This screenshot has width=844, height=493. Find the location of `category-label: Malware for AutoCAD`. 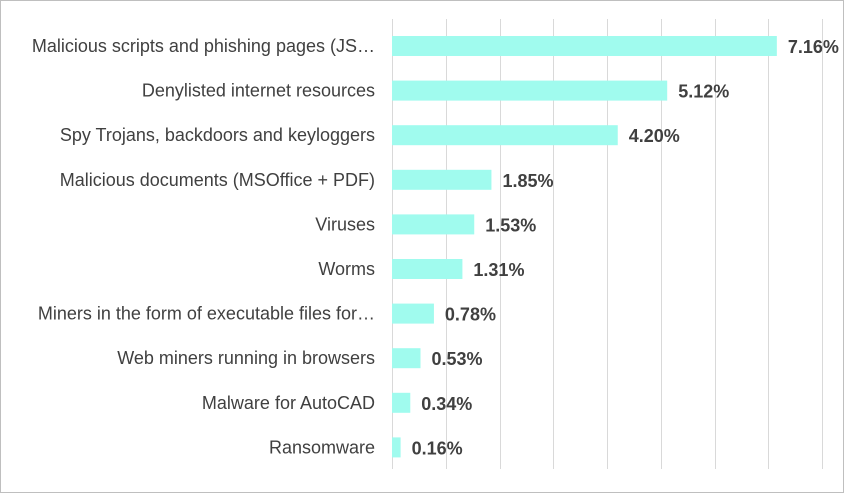

category-label: Malware for AutoCAD is located at coordinates (288, 403).